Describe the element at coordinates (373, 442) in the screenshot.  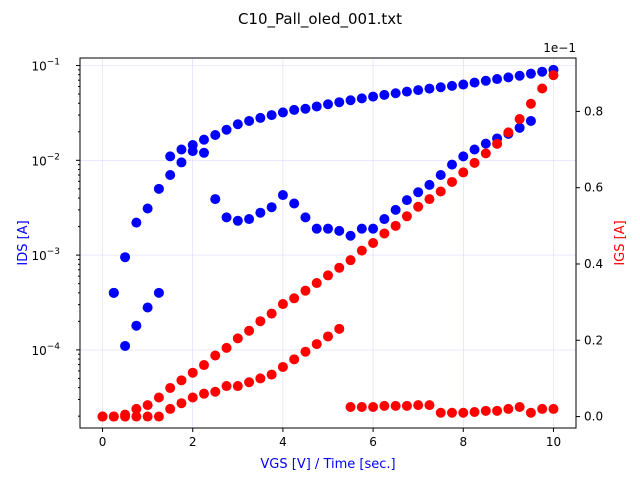
I see `x-tick-label: 6` at that location.